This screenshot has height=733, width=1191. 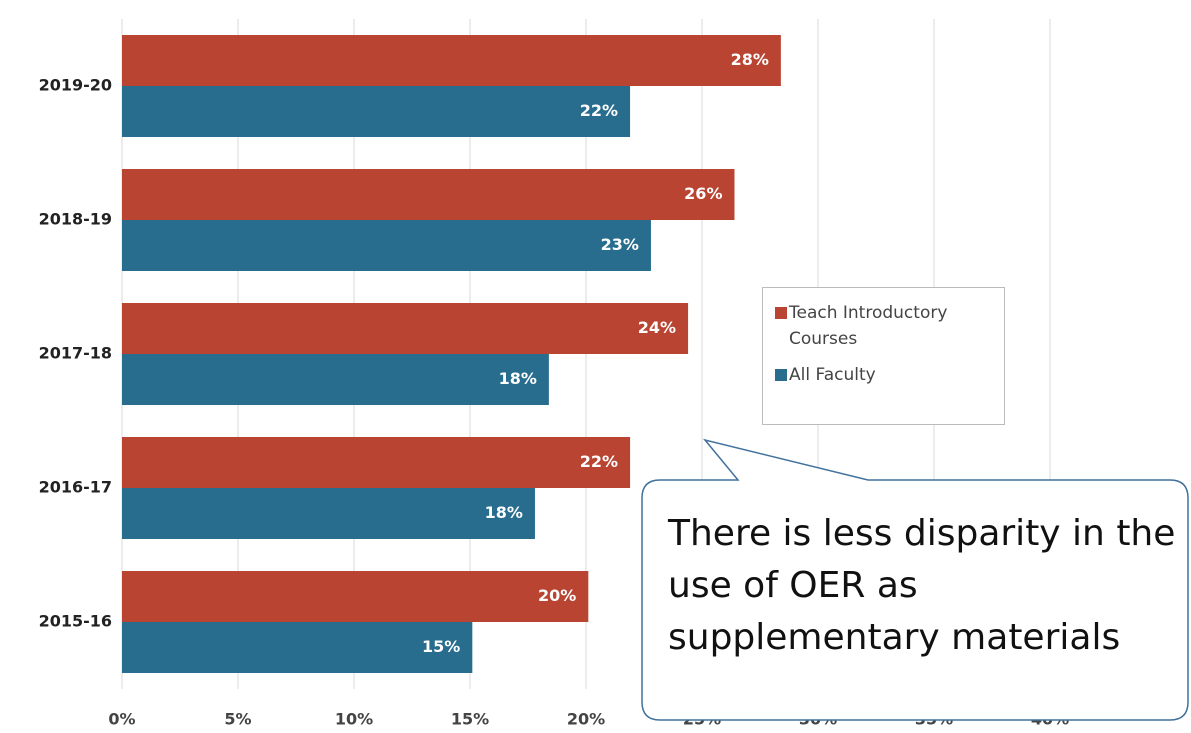 What do you see at coordinates (868, 326) in the screenshot?
I see `legend-label: Teach Introductory Courses` at bounding box center [868, 326].